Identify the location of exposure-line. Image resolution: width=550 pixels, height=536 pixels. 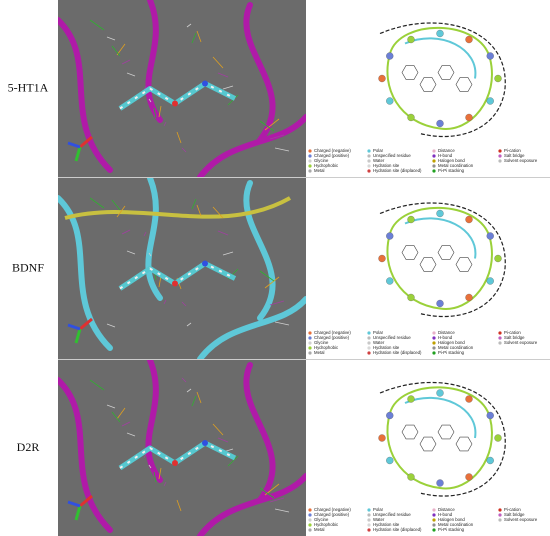
(442, 80).